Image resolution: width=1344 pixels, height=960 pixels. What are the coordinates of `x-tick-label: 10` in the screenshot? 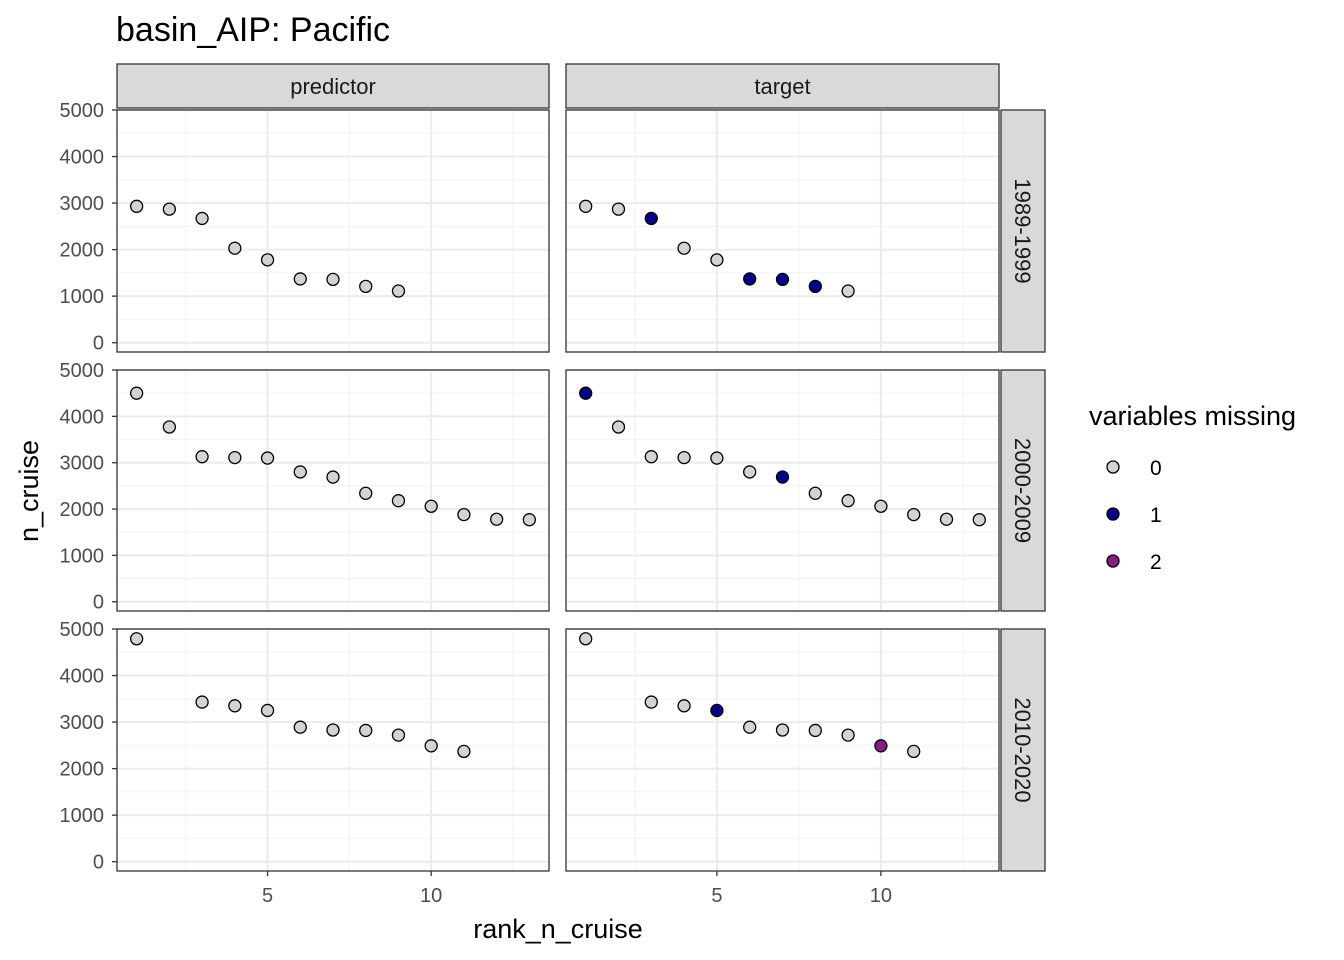 It's located at (431, 896).